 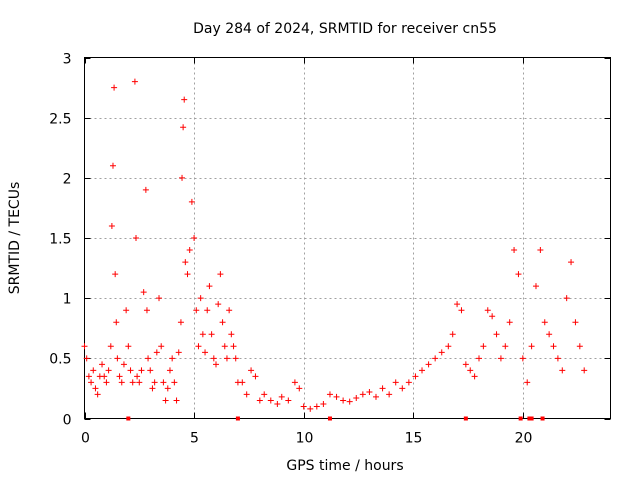 What do you see at coordinates (67, 180) in the screenshot?
I see `y-tick-label: 2` at bounding box center [67, 180].